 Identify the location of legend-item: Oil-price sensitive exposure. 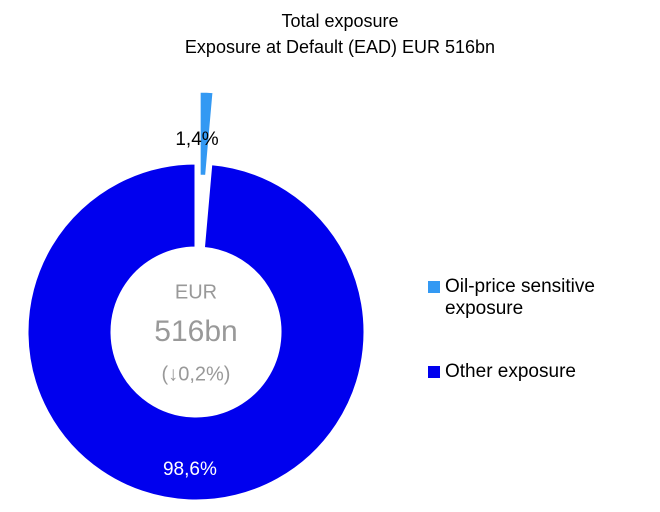
(543, 298).